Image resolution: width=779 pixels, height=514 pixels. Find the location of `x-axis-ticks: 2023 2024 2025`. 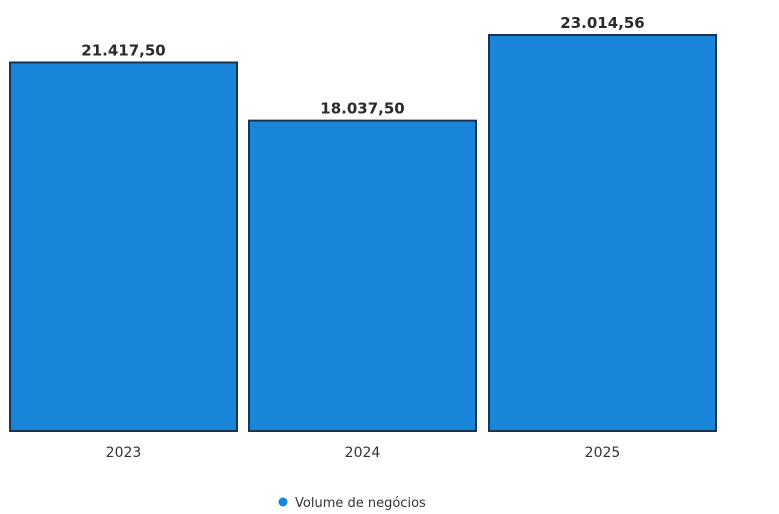

x-axis-ticks: 2023 2024 2025 is located at coordinates (363, 453).